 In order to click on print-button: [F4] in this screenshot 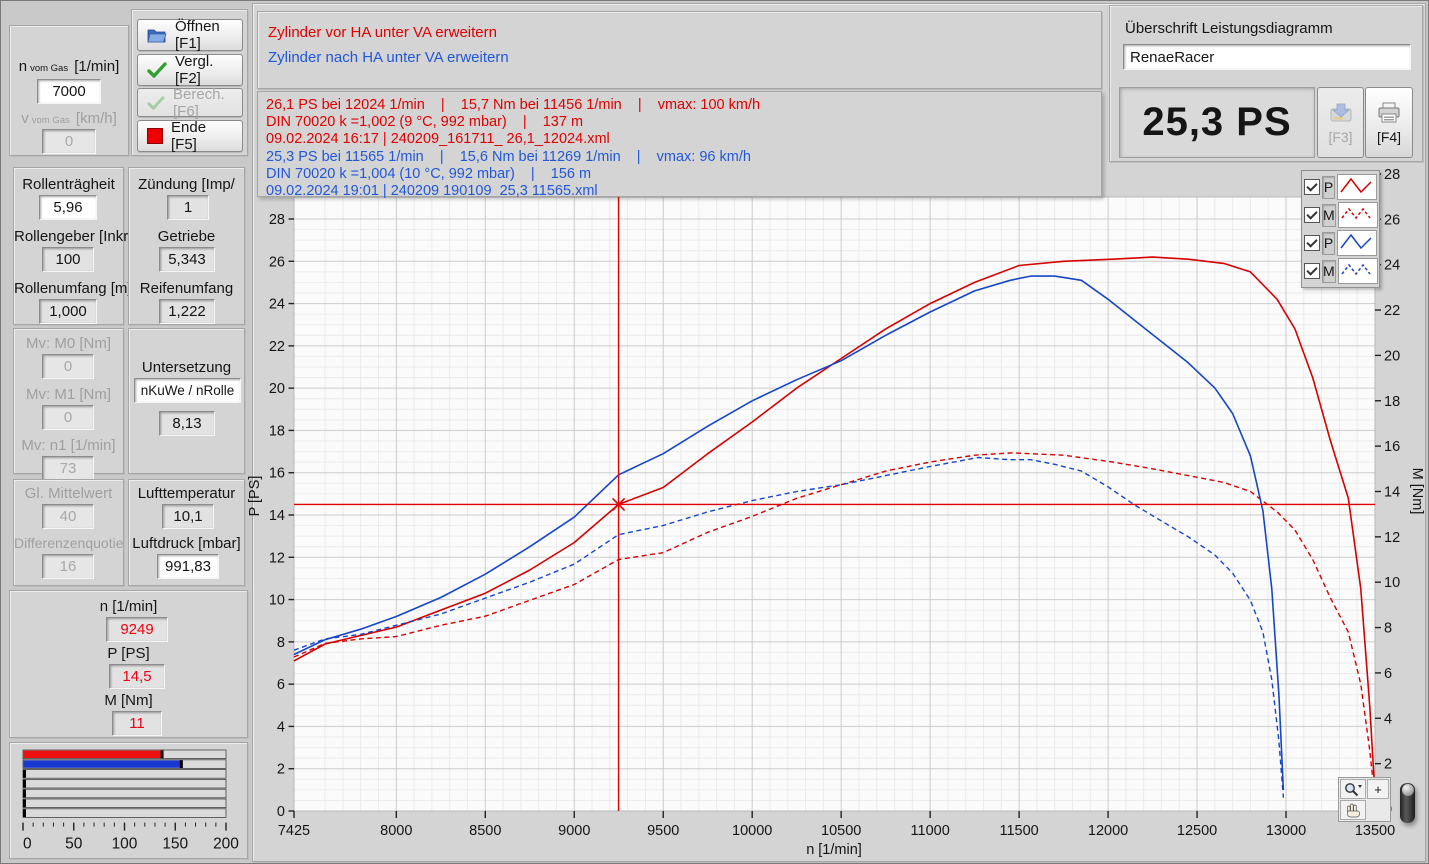, I will do `click(1389, 122)`.